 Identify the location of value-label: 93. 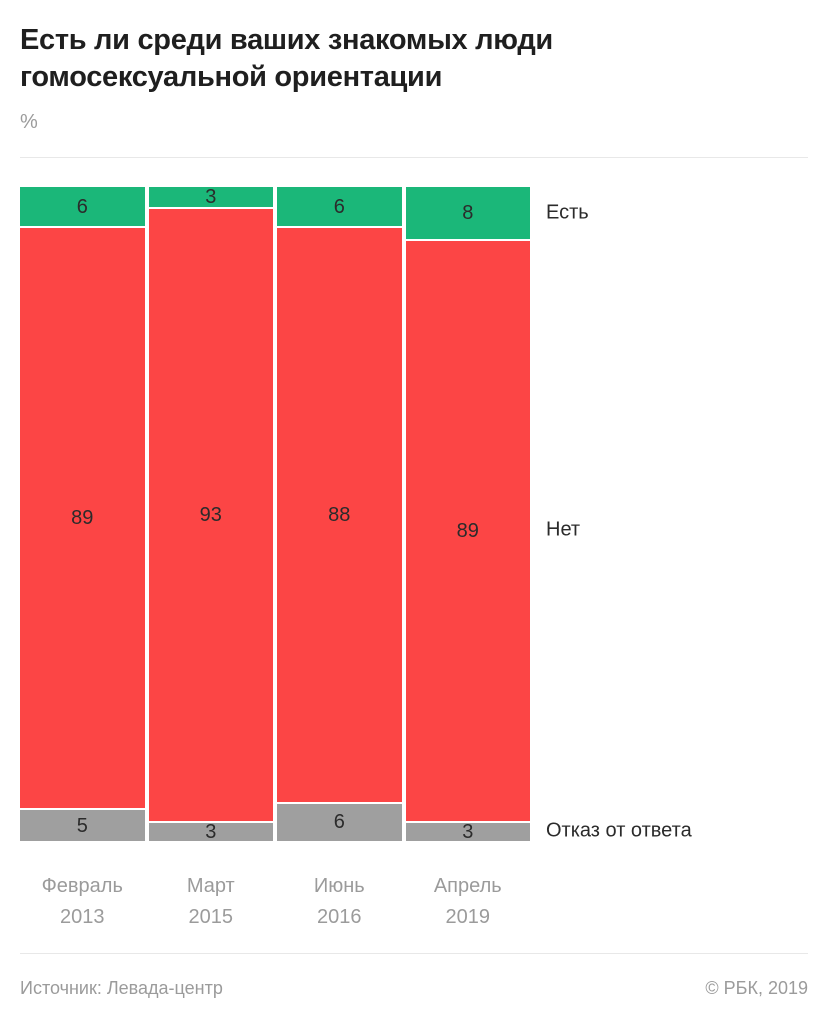
(210, 514).